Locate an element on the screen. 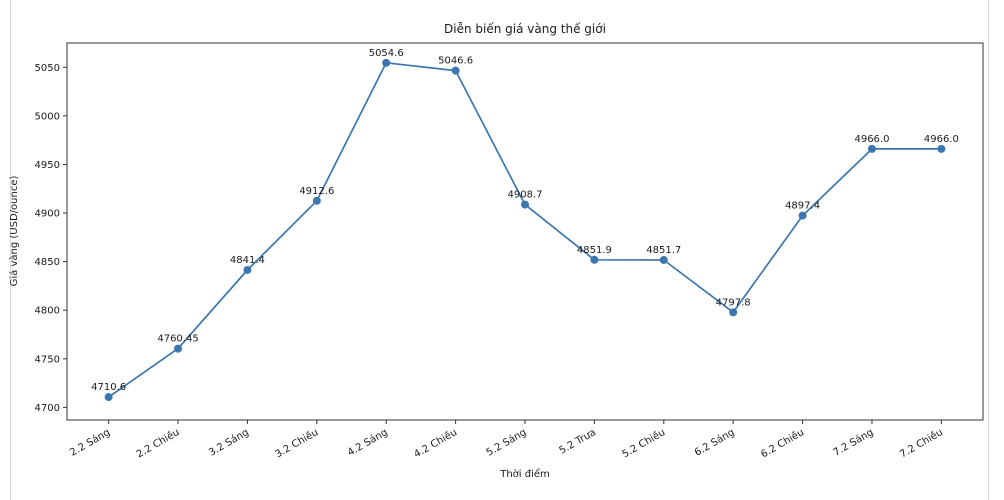  data-point-value-label: 5054.6 is located at coordinates (386, 53).